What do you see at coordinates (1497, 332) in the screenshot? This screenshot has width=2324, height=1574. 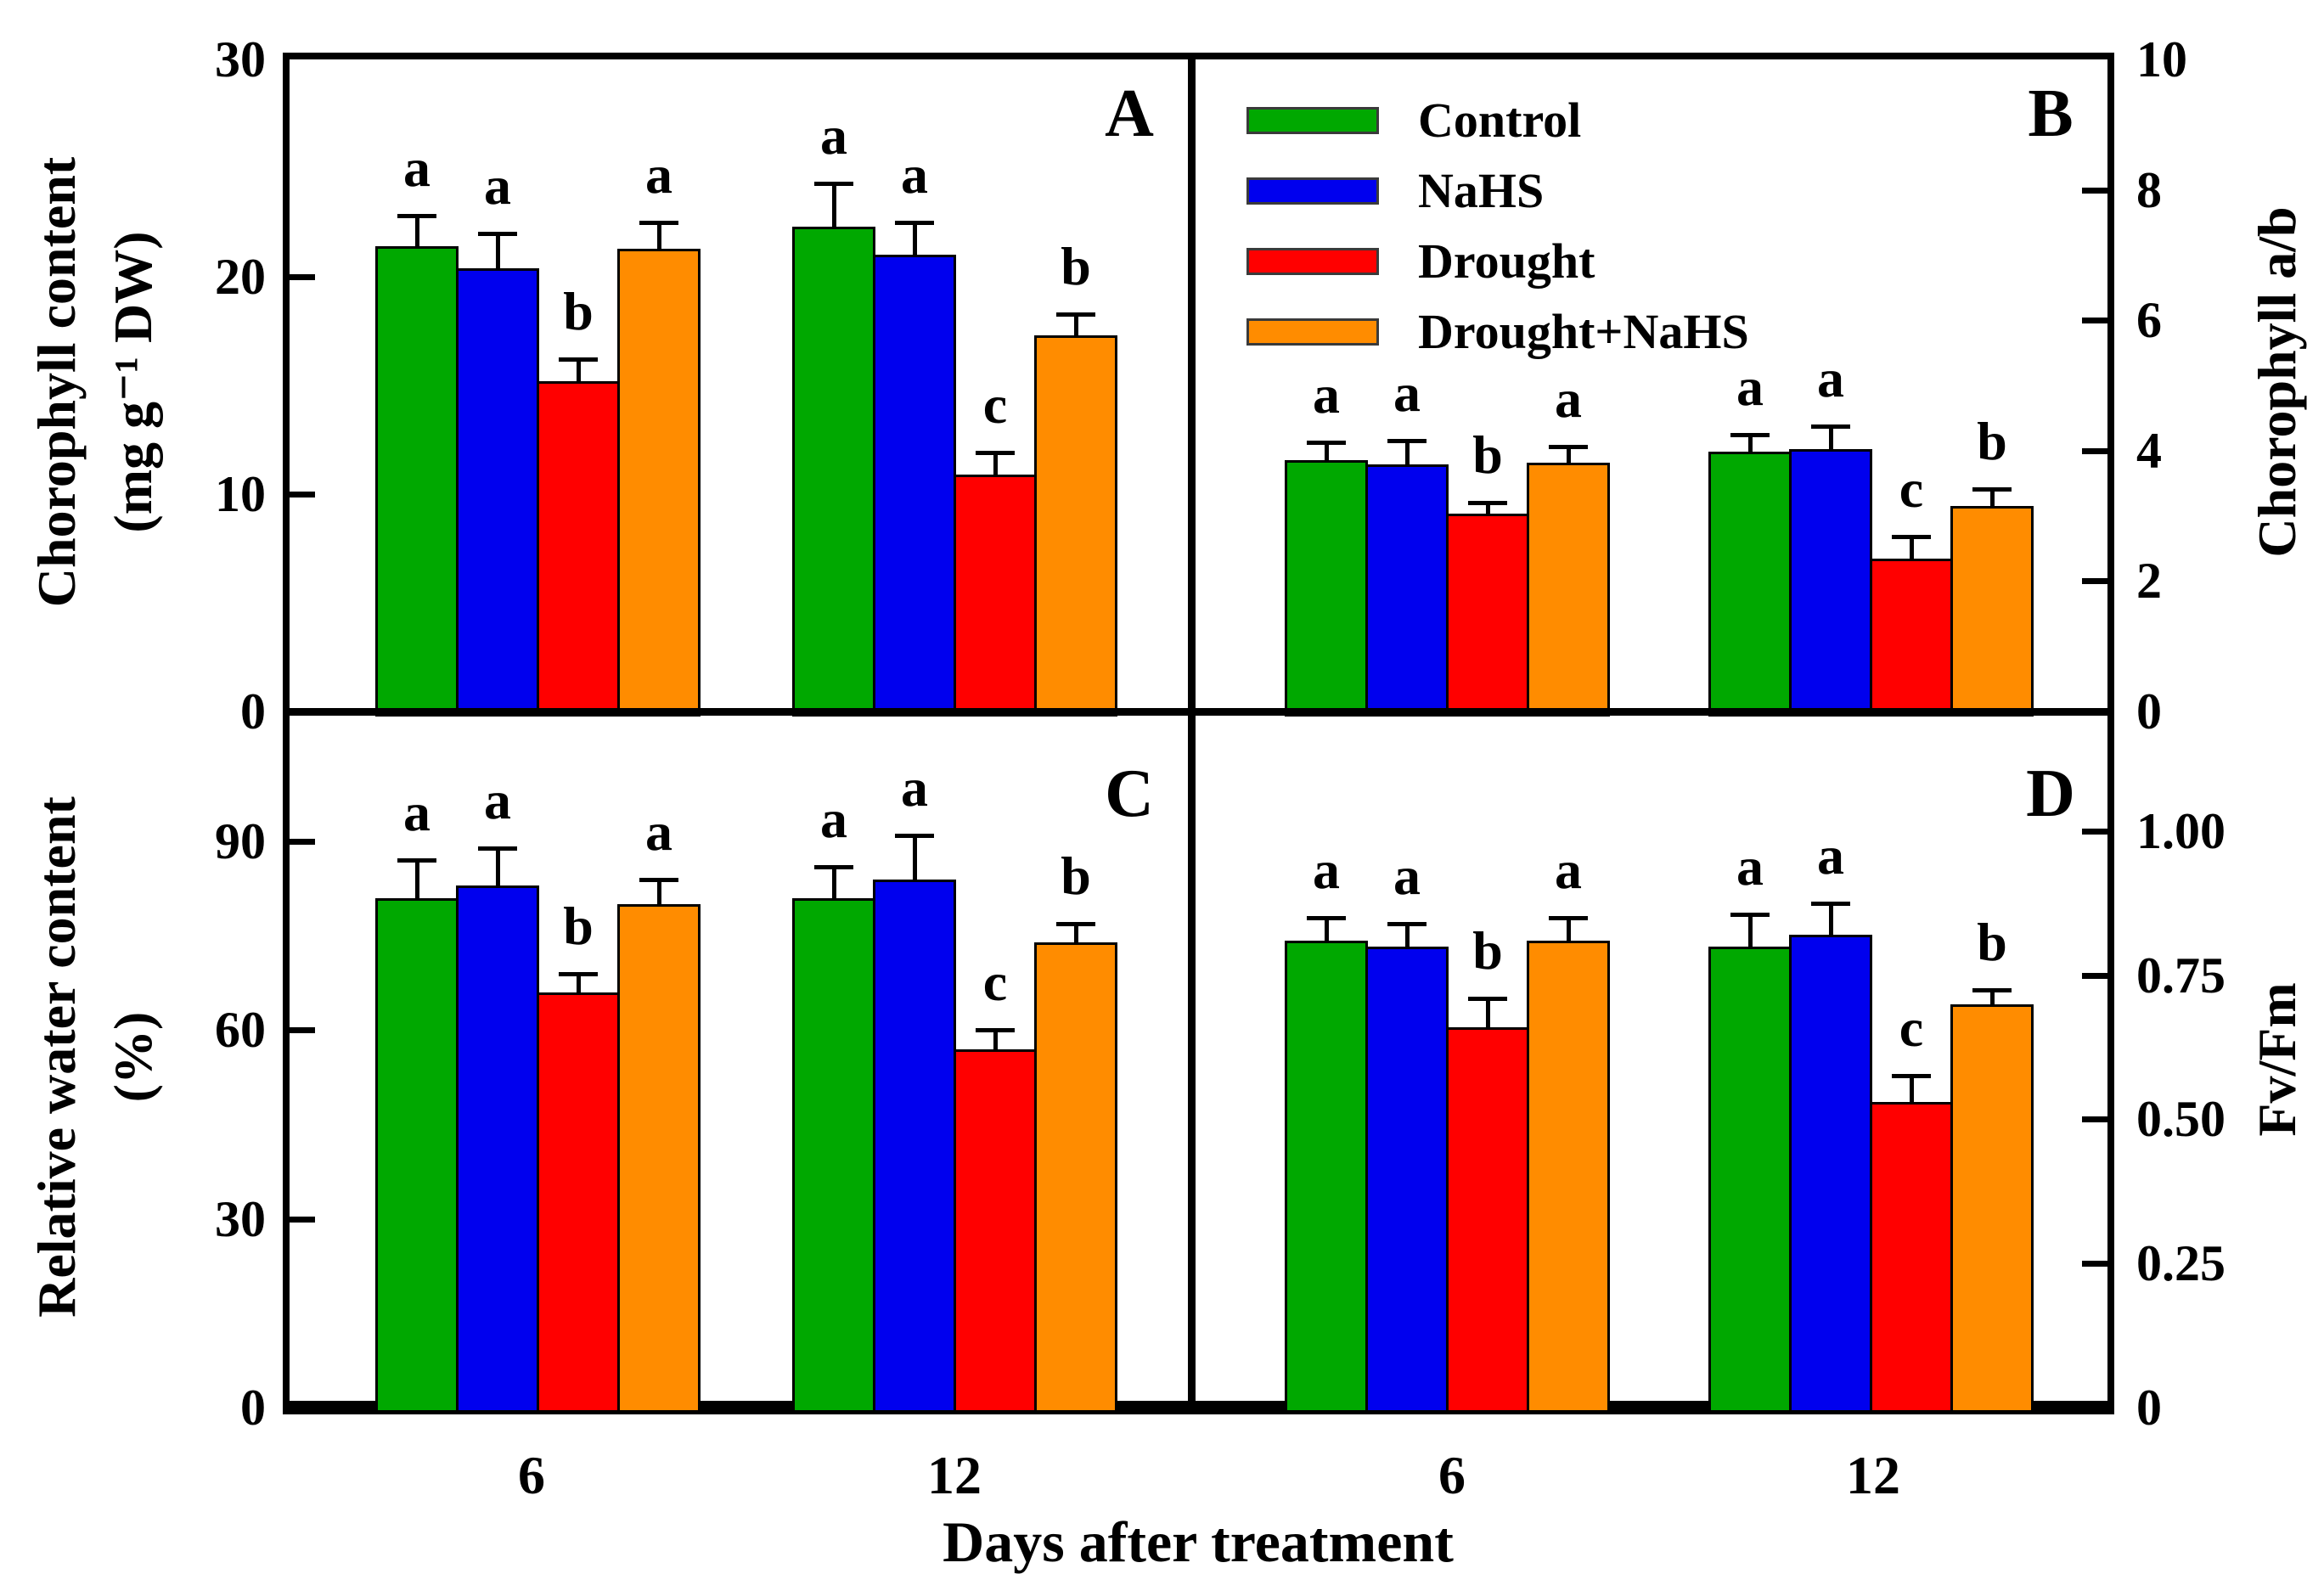 I see `legend-item-drought-nahs: Drought+NaHS` at bounding box center [1497, 332].